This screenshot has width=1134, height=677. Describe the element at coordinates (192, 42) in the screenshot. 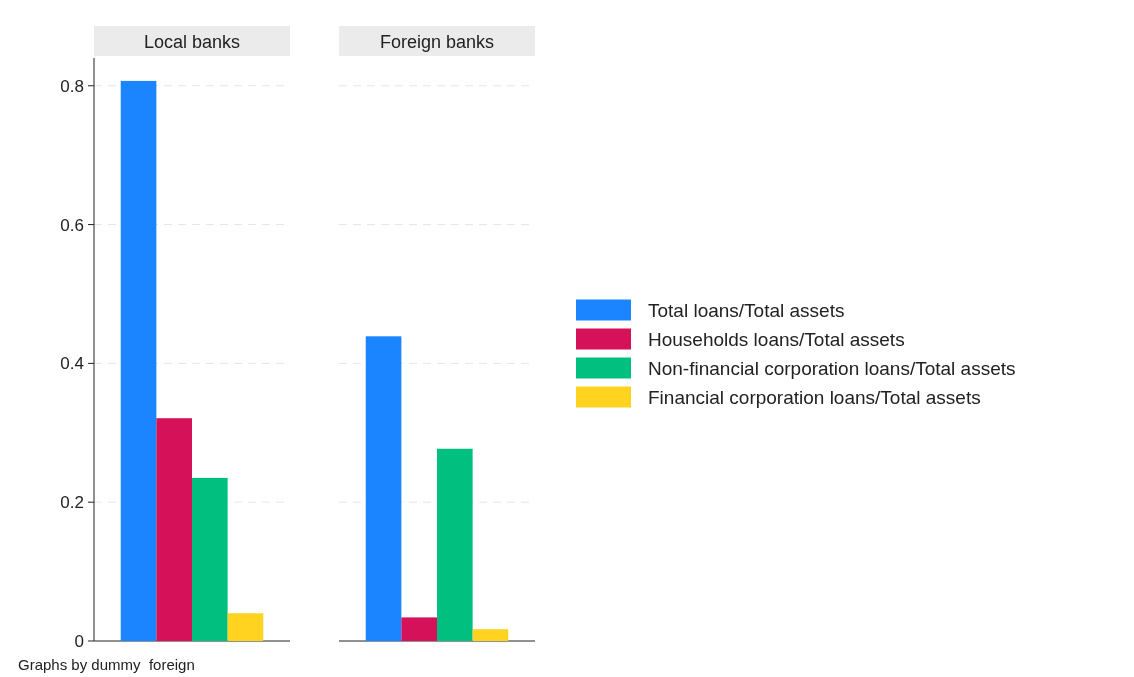

I see `x-tick-label: Local banks` at that location.